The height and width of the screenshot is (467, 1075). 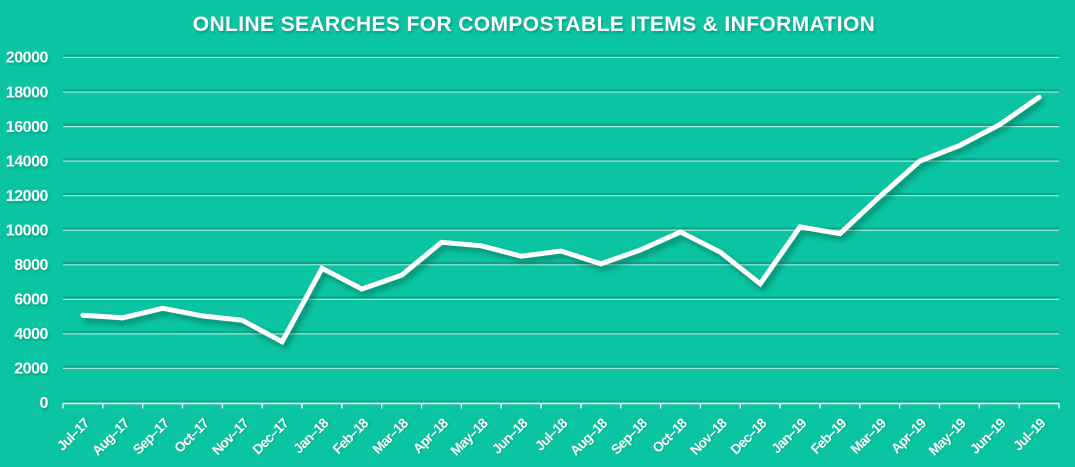 I want to click on svg-text: Apr–18, so click(x=430, y=435).